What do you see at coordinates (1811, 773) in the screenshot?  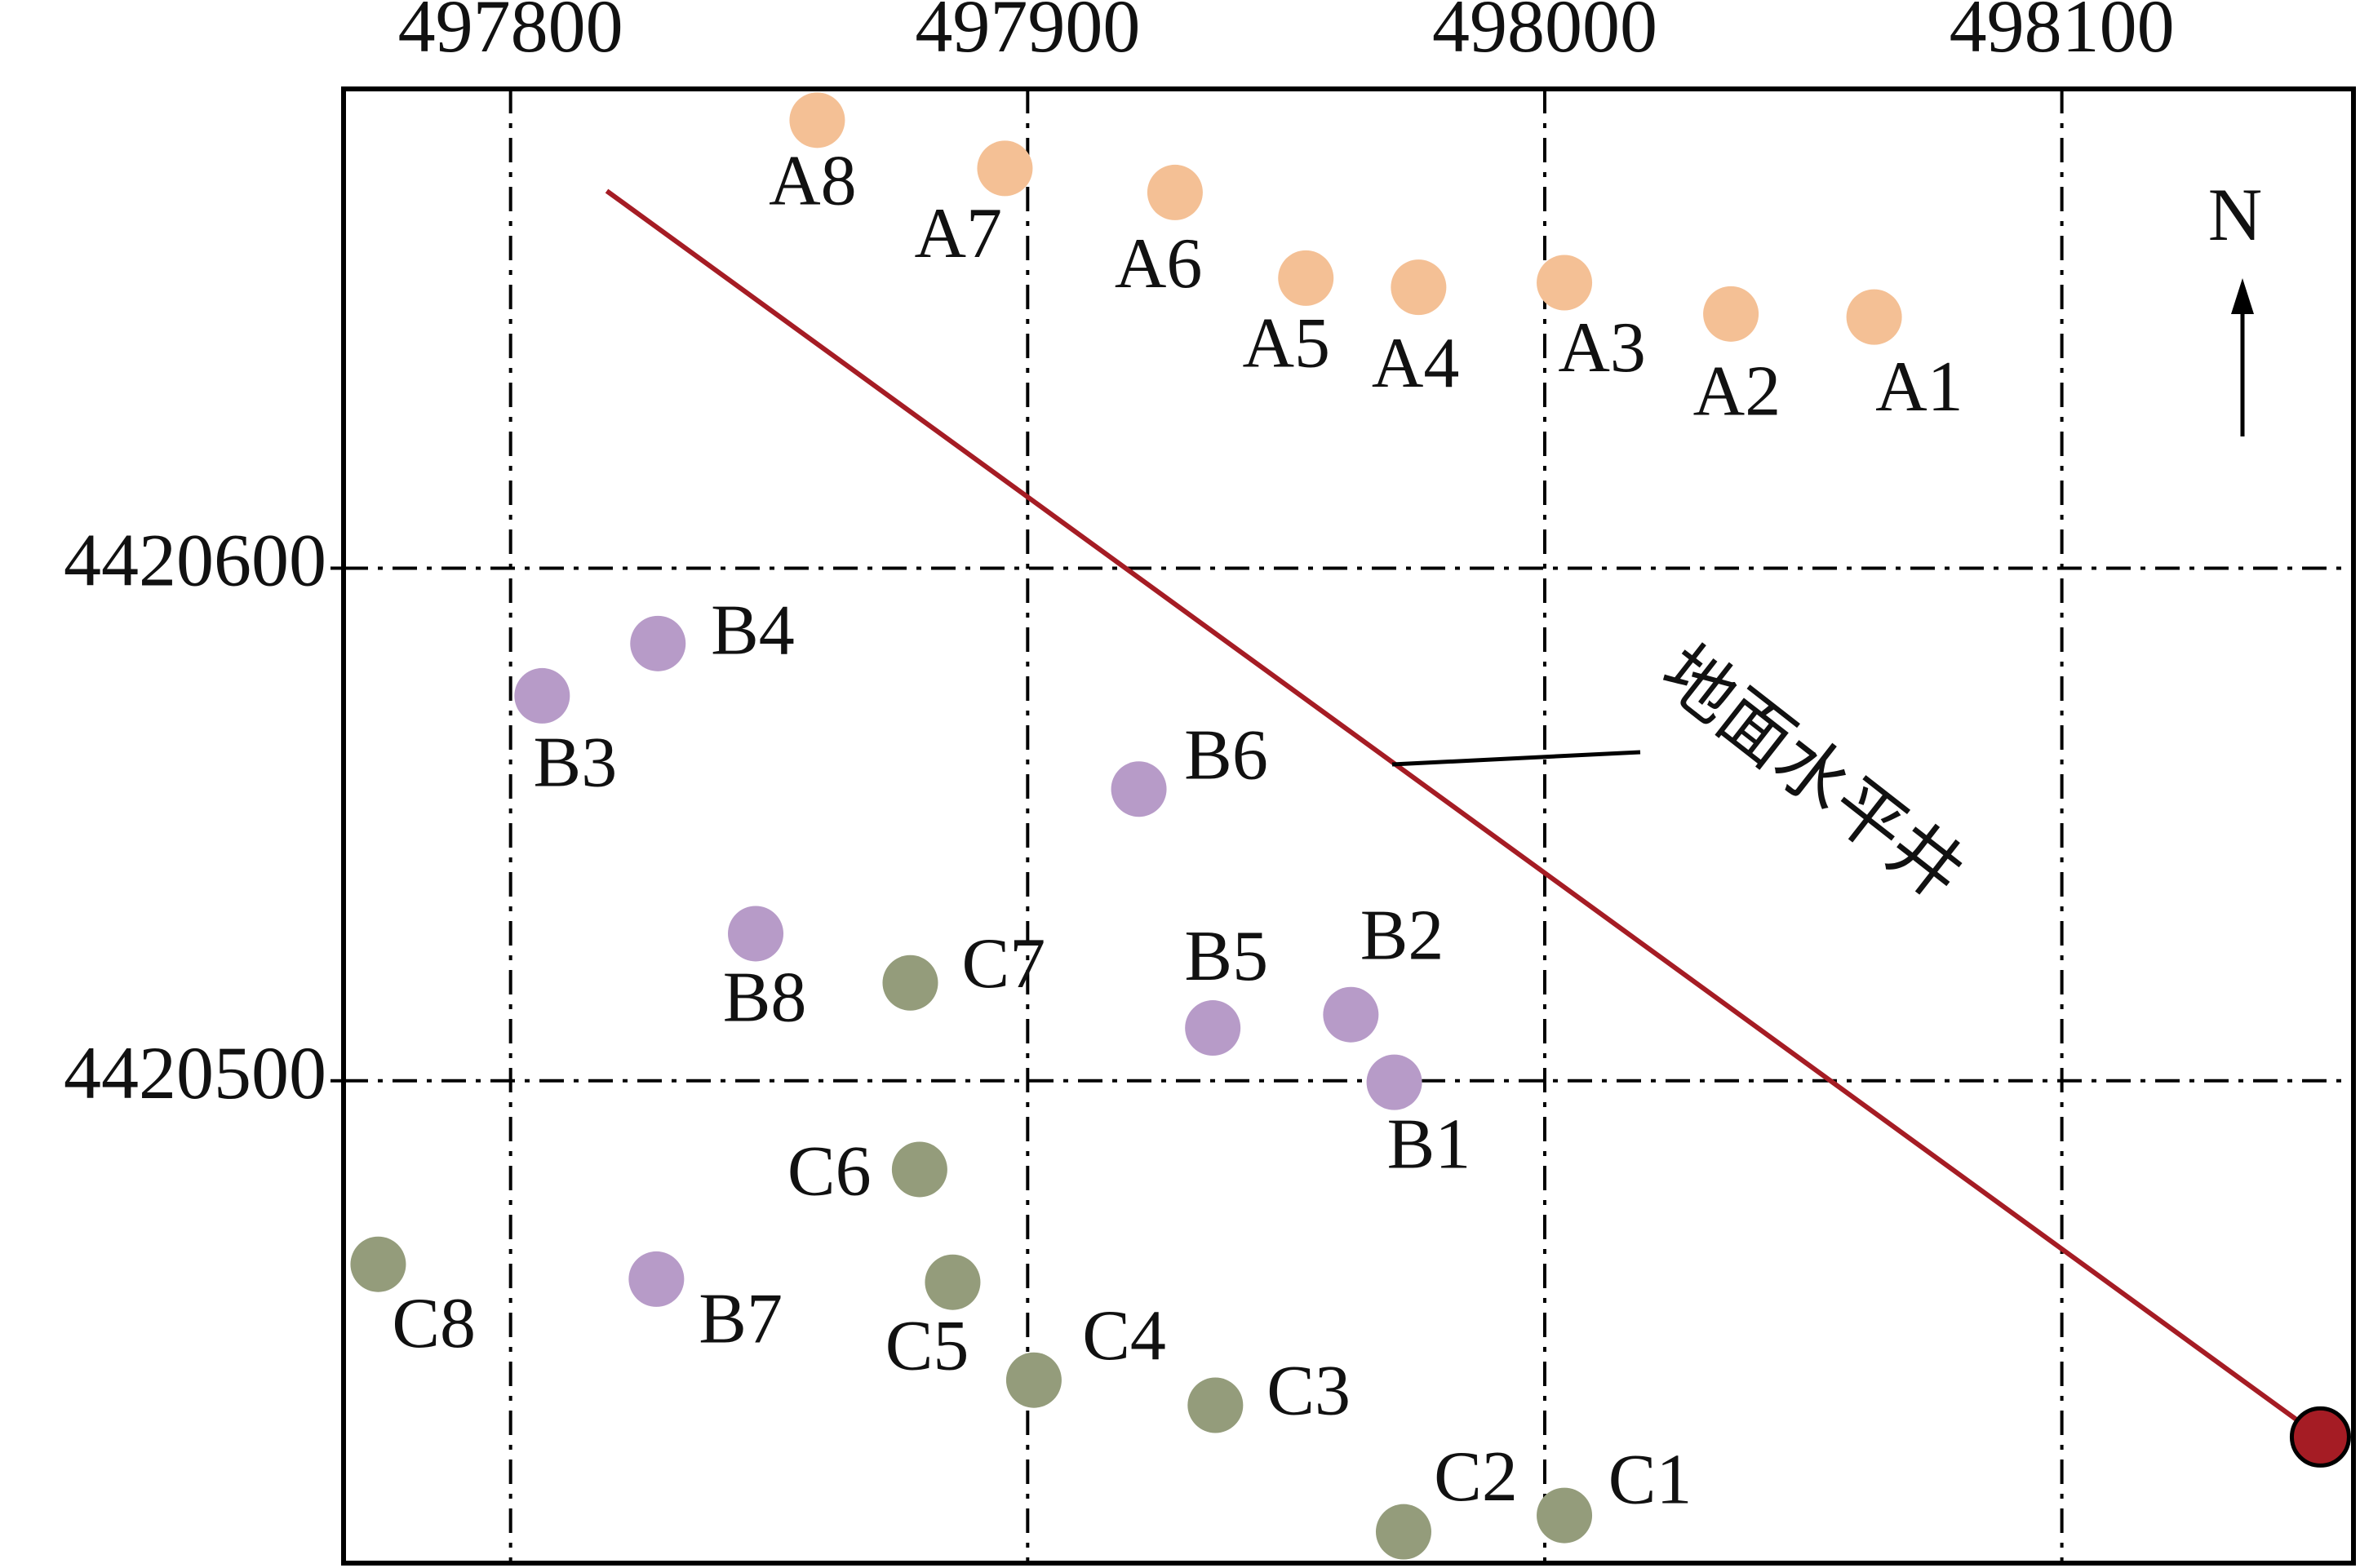 I see `well-label: 地面水平井` at bounding box center [1811, 773].